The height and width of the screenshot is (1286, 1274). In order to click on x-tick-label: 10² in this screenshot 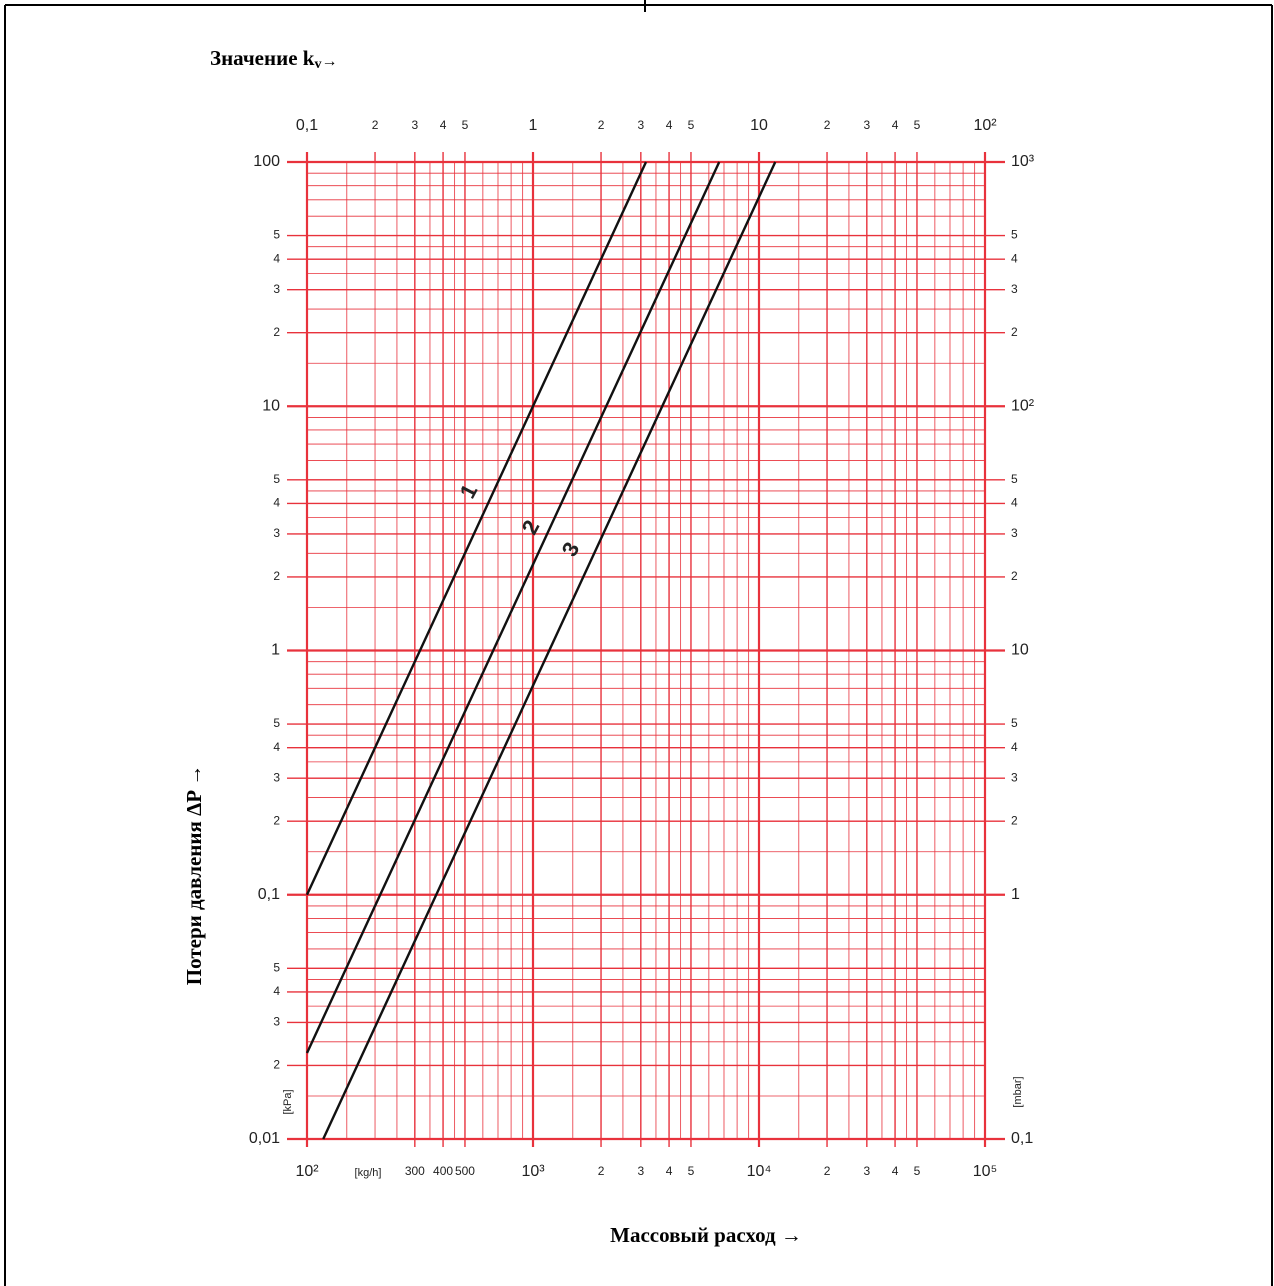, I will do `click(307, 1171)`.